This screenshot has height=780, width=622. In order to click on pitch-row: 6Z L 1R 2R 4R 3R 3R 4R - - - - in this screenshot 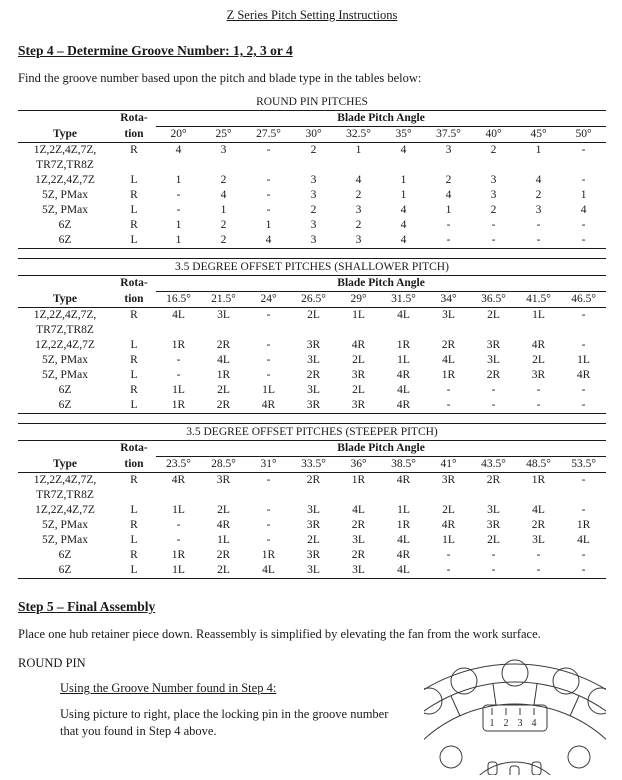, I will do `click(312, 406)`.